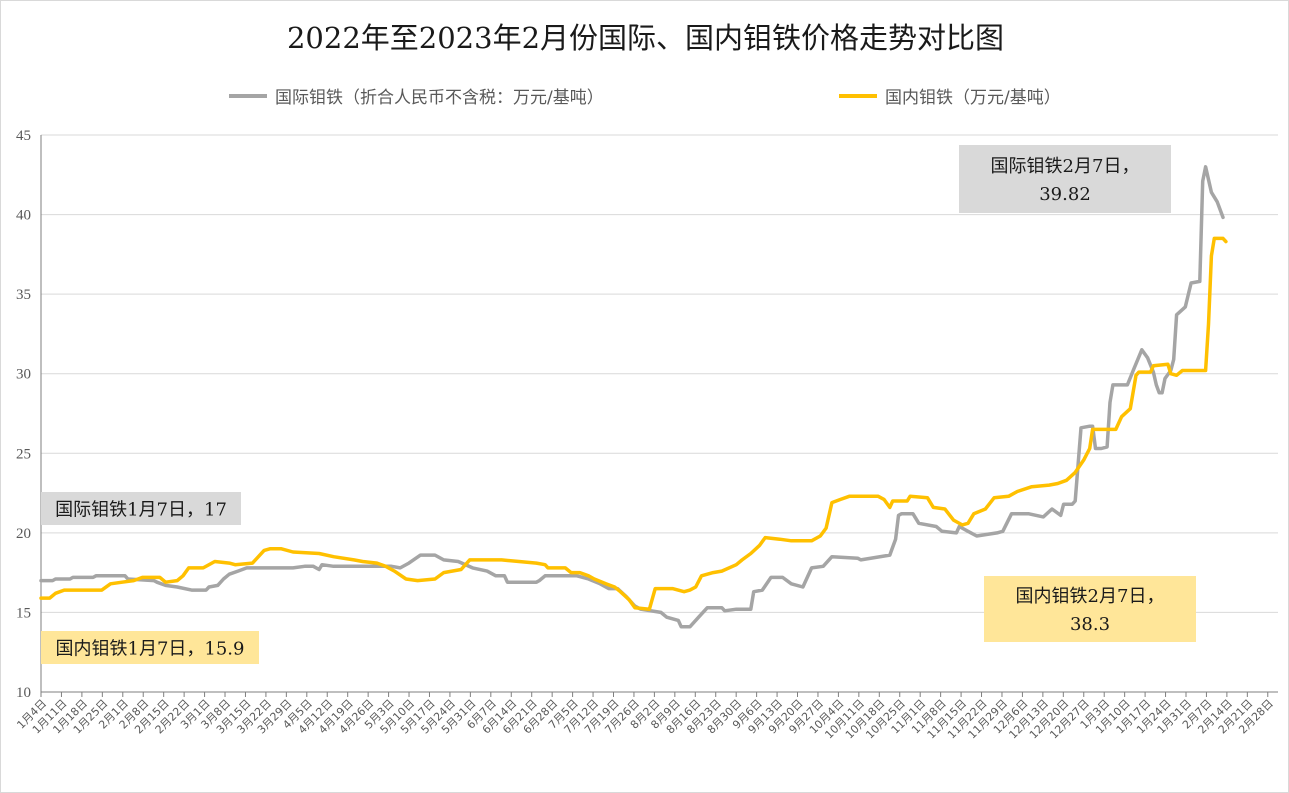 This screenshot has width=1289, height=793. Describe the element at coordinates (248, 95) in the screenshot. I see `legend-swatch-international` at that location.